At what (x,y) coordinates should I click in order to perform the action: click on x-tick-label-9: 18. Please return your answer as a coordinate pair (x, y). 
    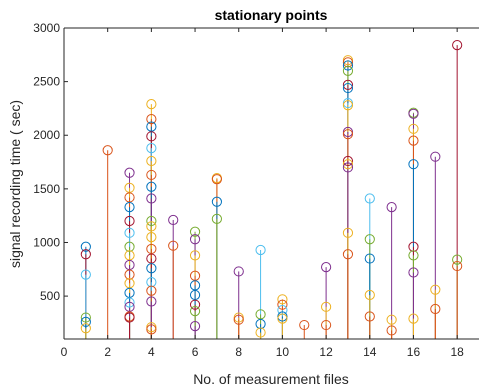
    Looking at the image, I should click on (457, 352).